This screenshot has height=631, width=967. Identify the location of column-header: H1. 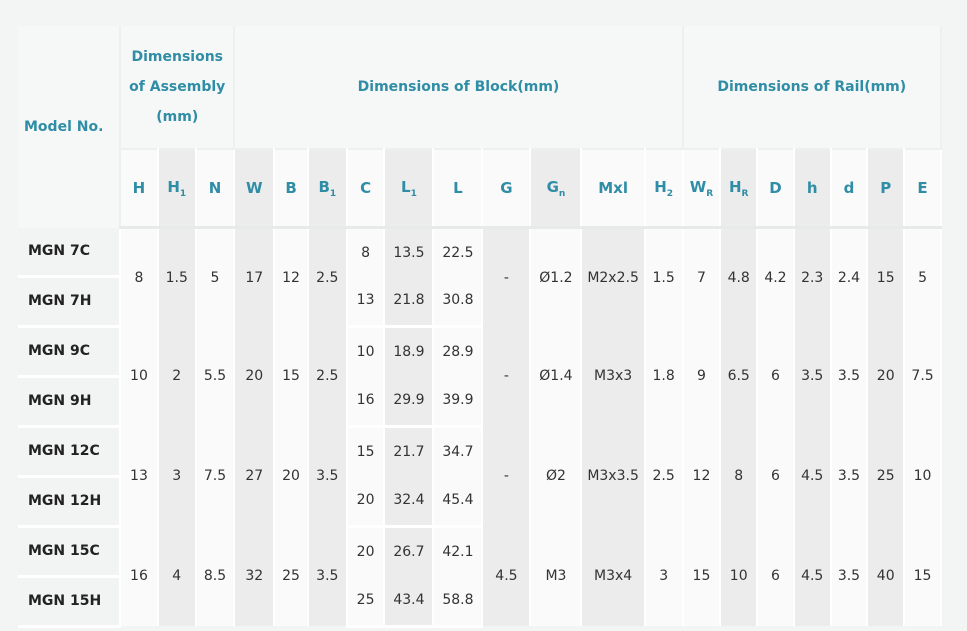
(177, 188).